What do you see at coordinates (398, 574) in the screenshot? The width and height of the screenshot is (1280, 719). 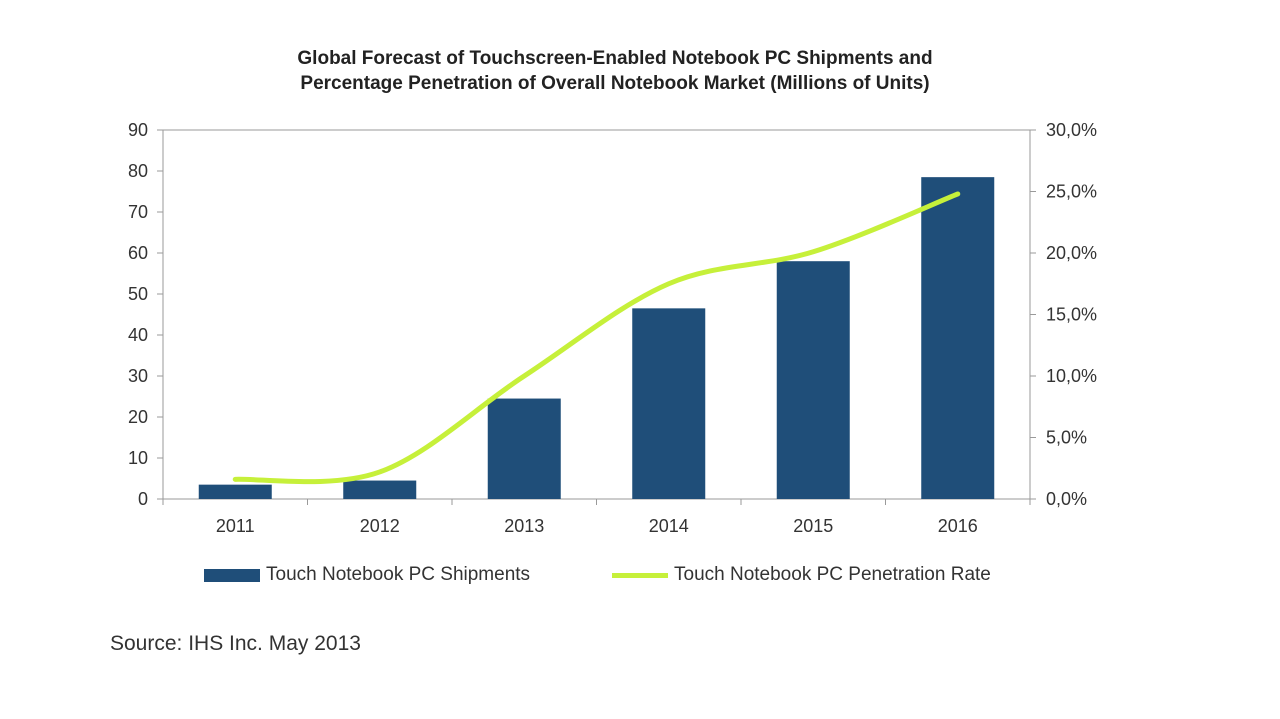 I see `legend-label-shipments: Touch Notebook PC Shipments` at bounding box center [398, 574].